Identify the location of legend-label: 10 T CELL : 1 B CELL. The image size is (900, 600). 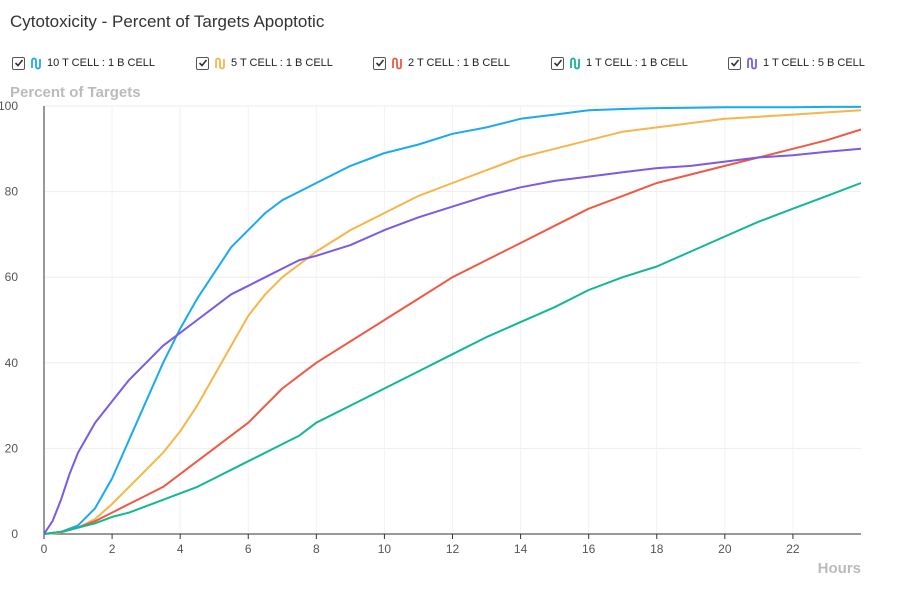
(101, 63).